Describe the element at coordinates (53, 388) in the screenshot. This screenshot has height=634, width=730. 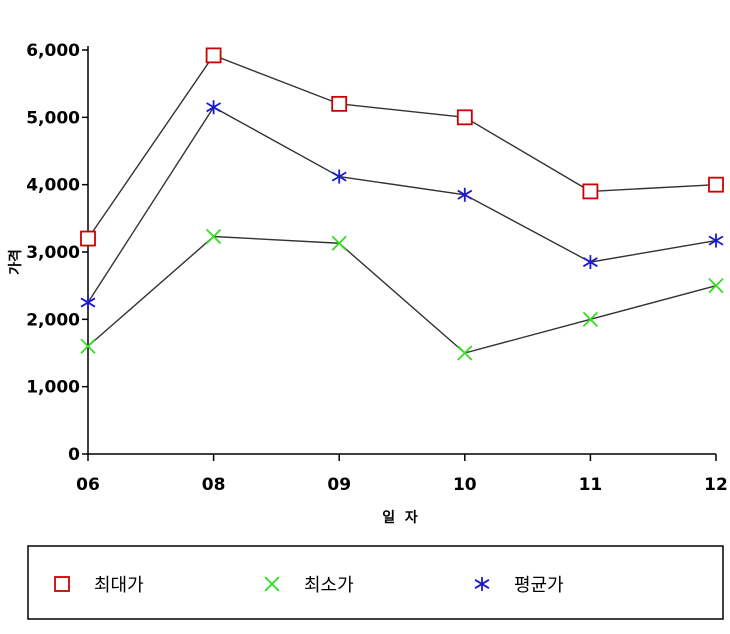
I see `y-tick-label: 1,000` at that location.